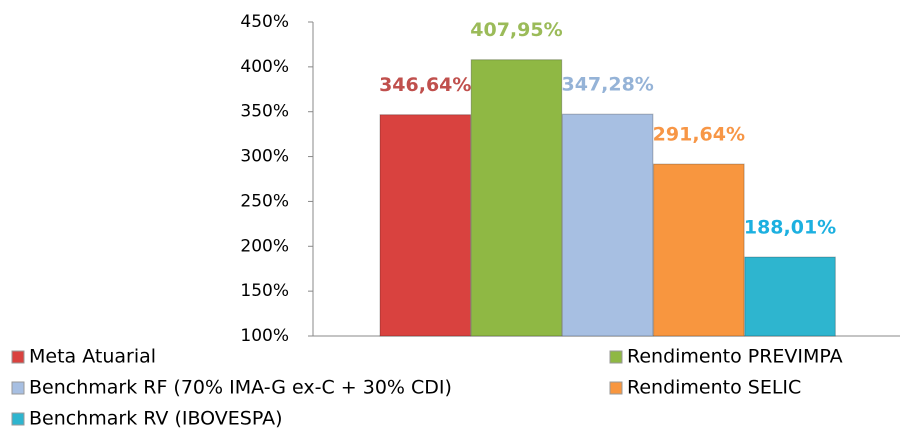 This screenshot has height=441, width=905. Describe the element at coordinates (425, 85) in the screenshot. I see `data-label: 346,64%` at that location.